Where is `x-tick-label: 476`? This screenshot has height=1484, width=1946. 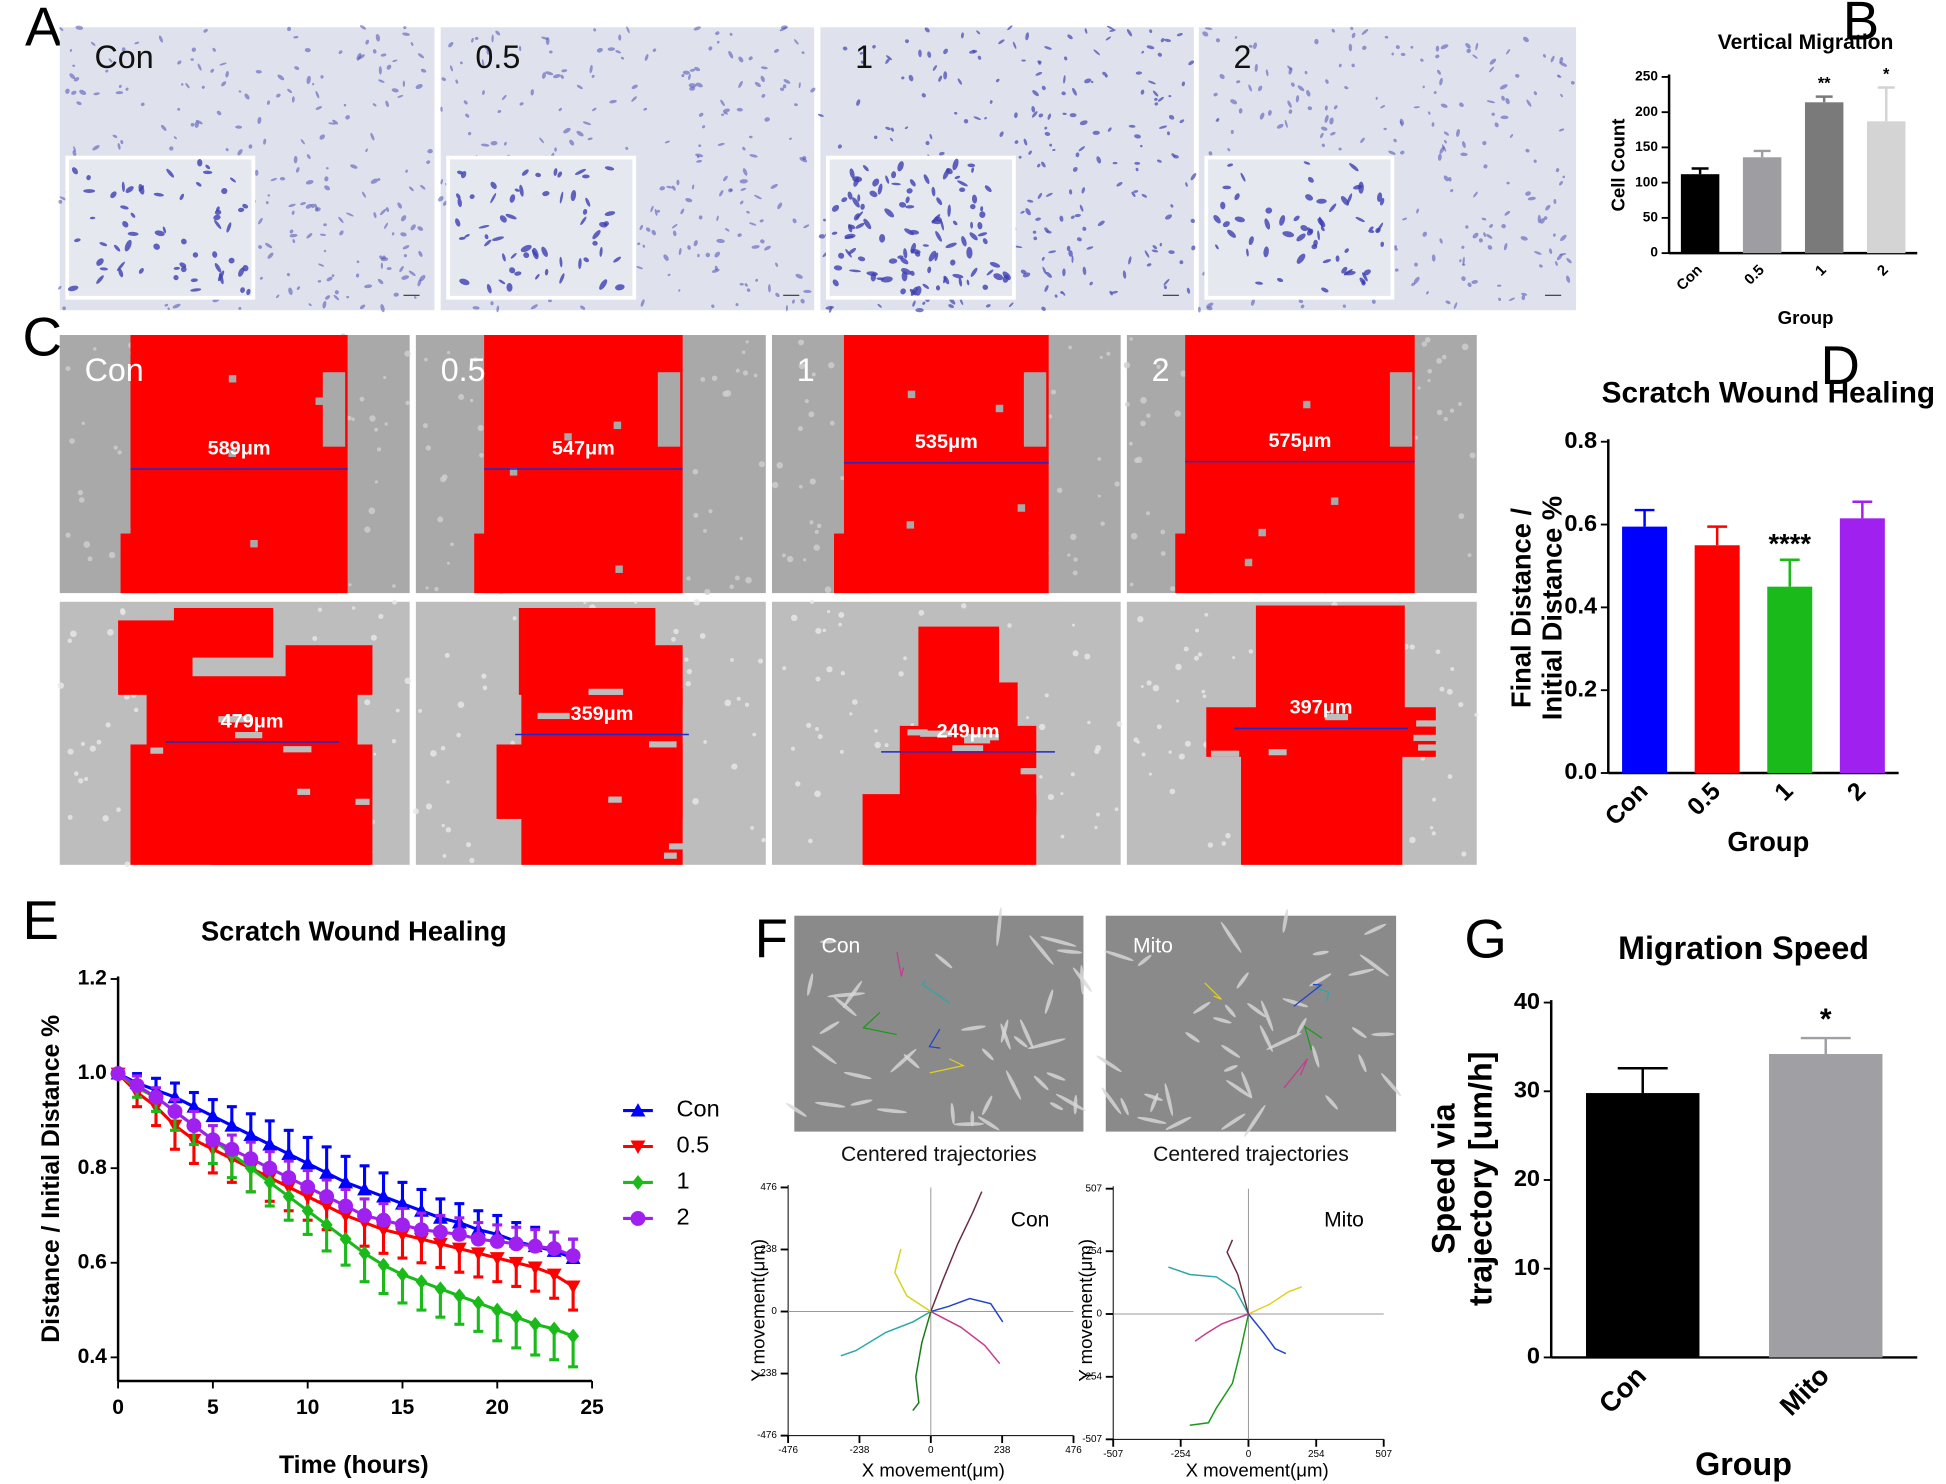 x-tick-label: 476 is located at coordinates (1073, 1450).